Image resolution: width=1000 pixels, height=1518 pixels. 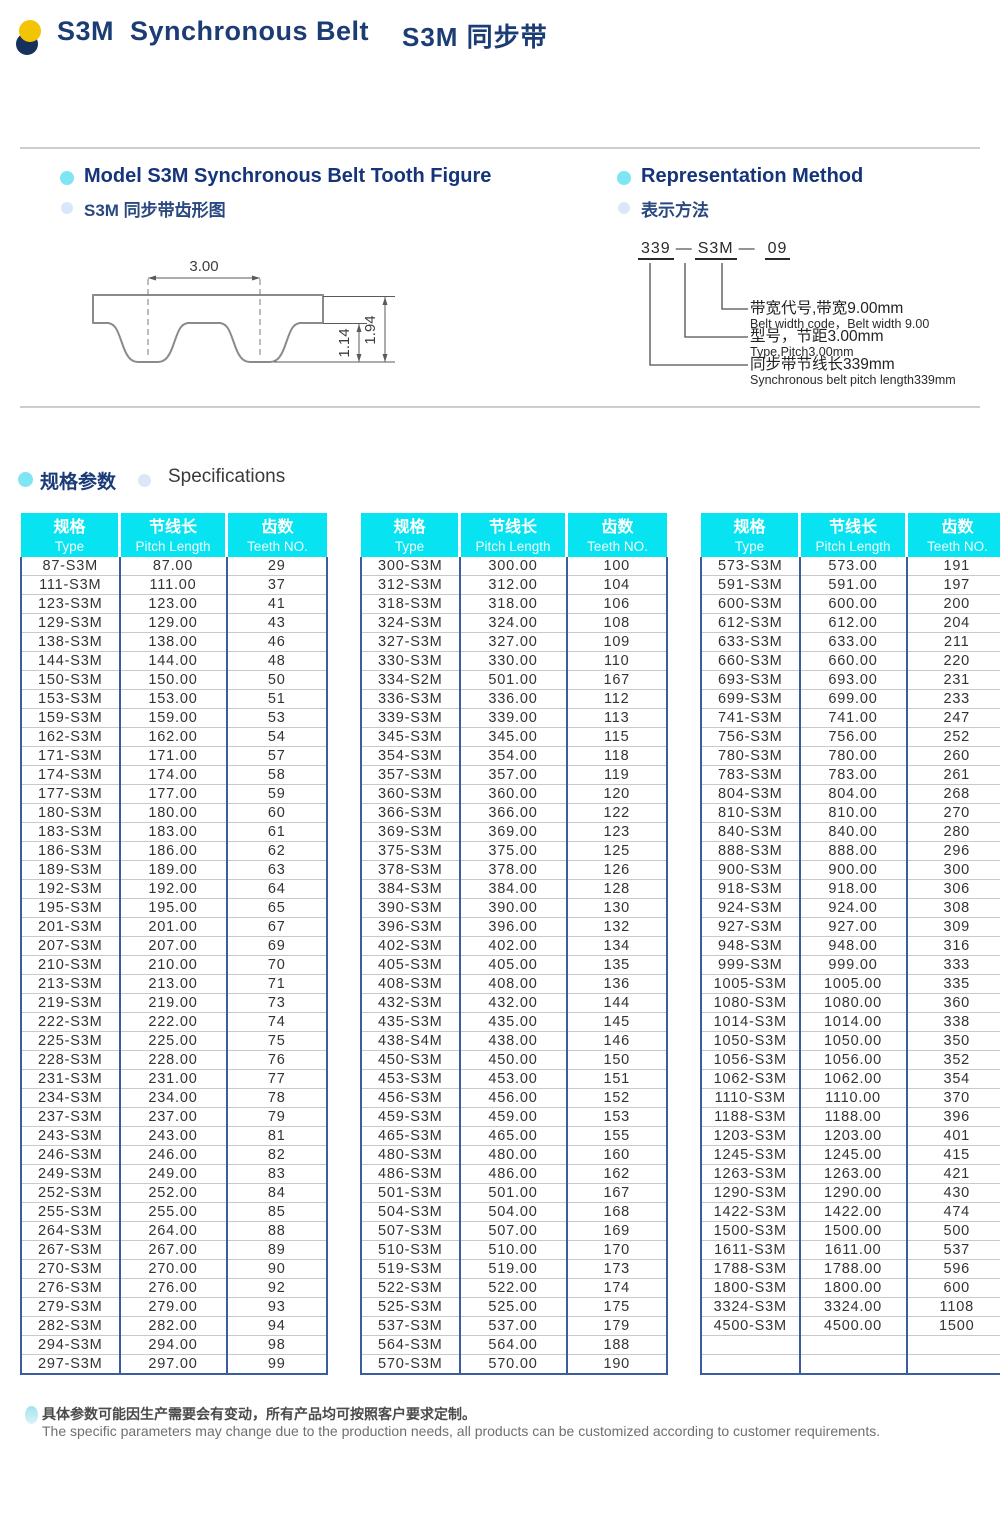 I want to click on table-cell: 83, so click(x=276, y=1174).